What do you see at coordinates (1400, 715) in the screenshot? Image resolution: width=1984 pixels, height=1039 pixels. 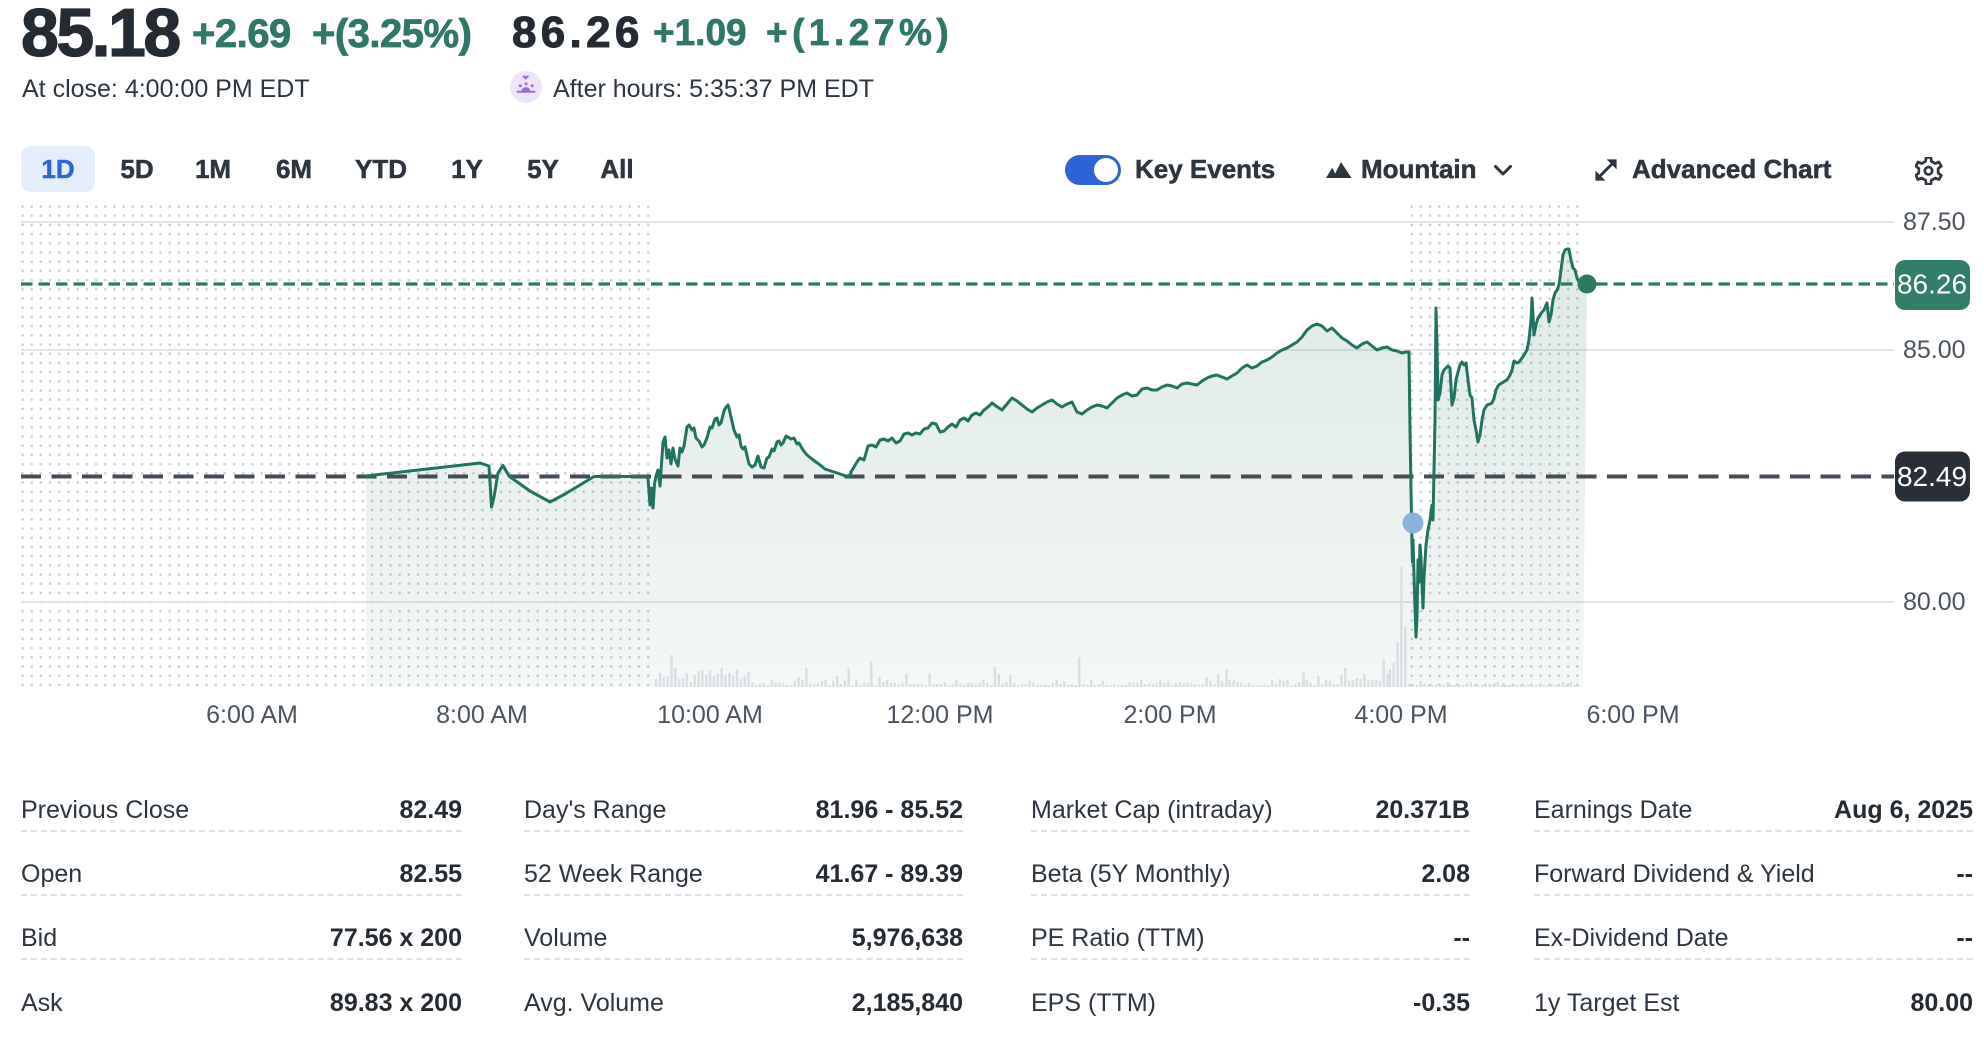 I see `svg-text: 4:00 PM` at bounding box center [1400, 715].